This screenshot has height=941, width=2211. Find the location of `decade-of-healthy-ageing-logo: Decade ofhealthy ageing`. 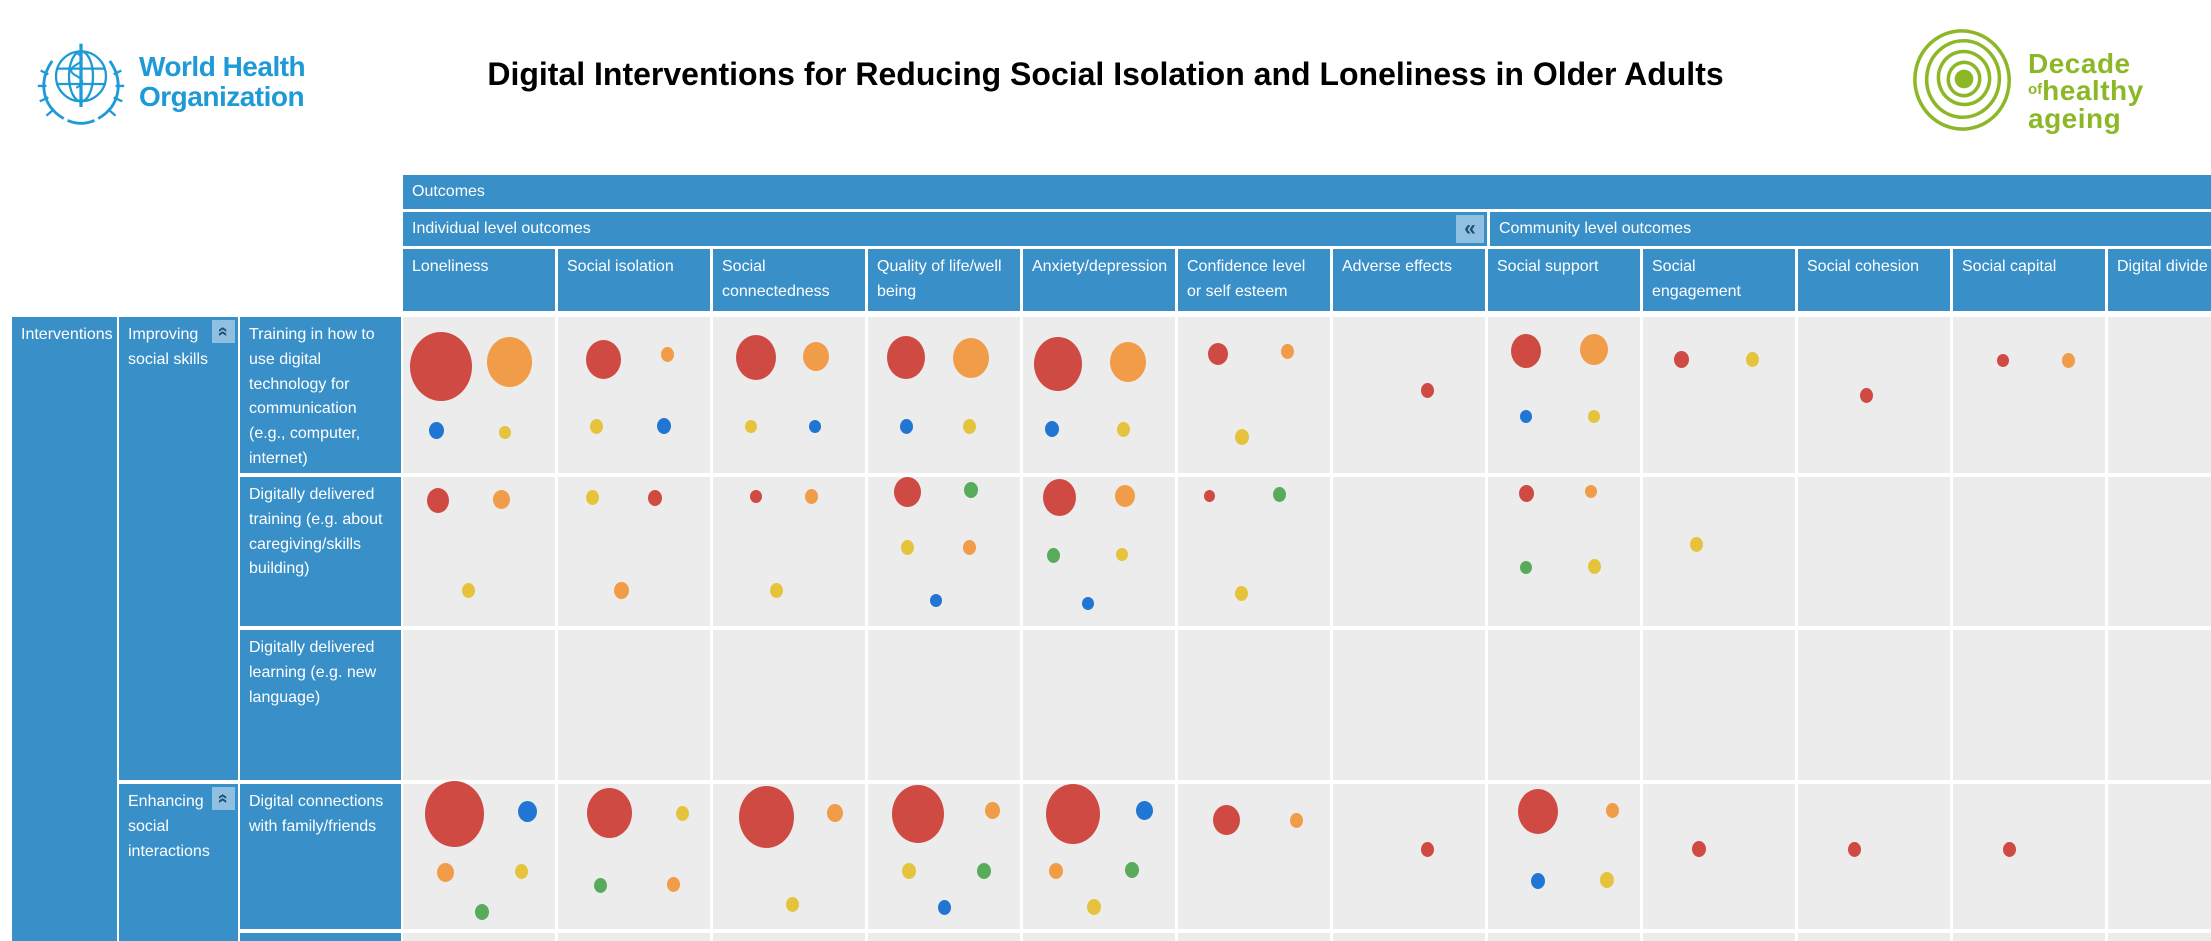

decade-of-healthy-ageing-logo: Decade ofhealthy ageing is located at coordinates (2027, 79).